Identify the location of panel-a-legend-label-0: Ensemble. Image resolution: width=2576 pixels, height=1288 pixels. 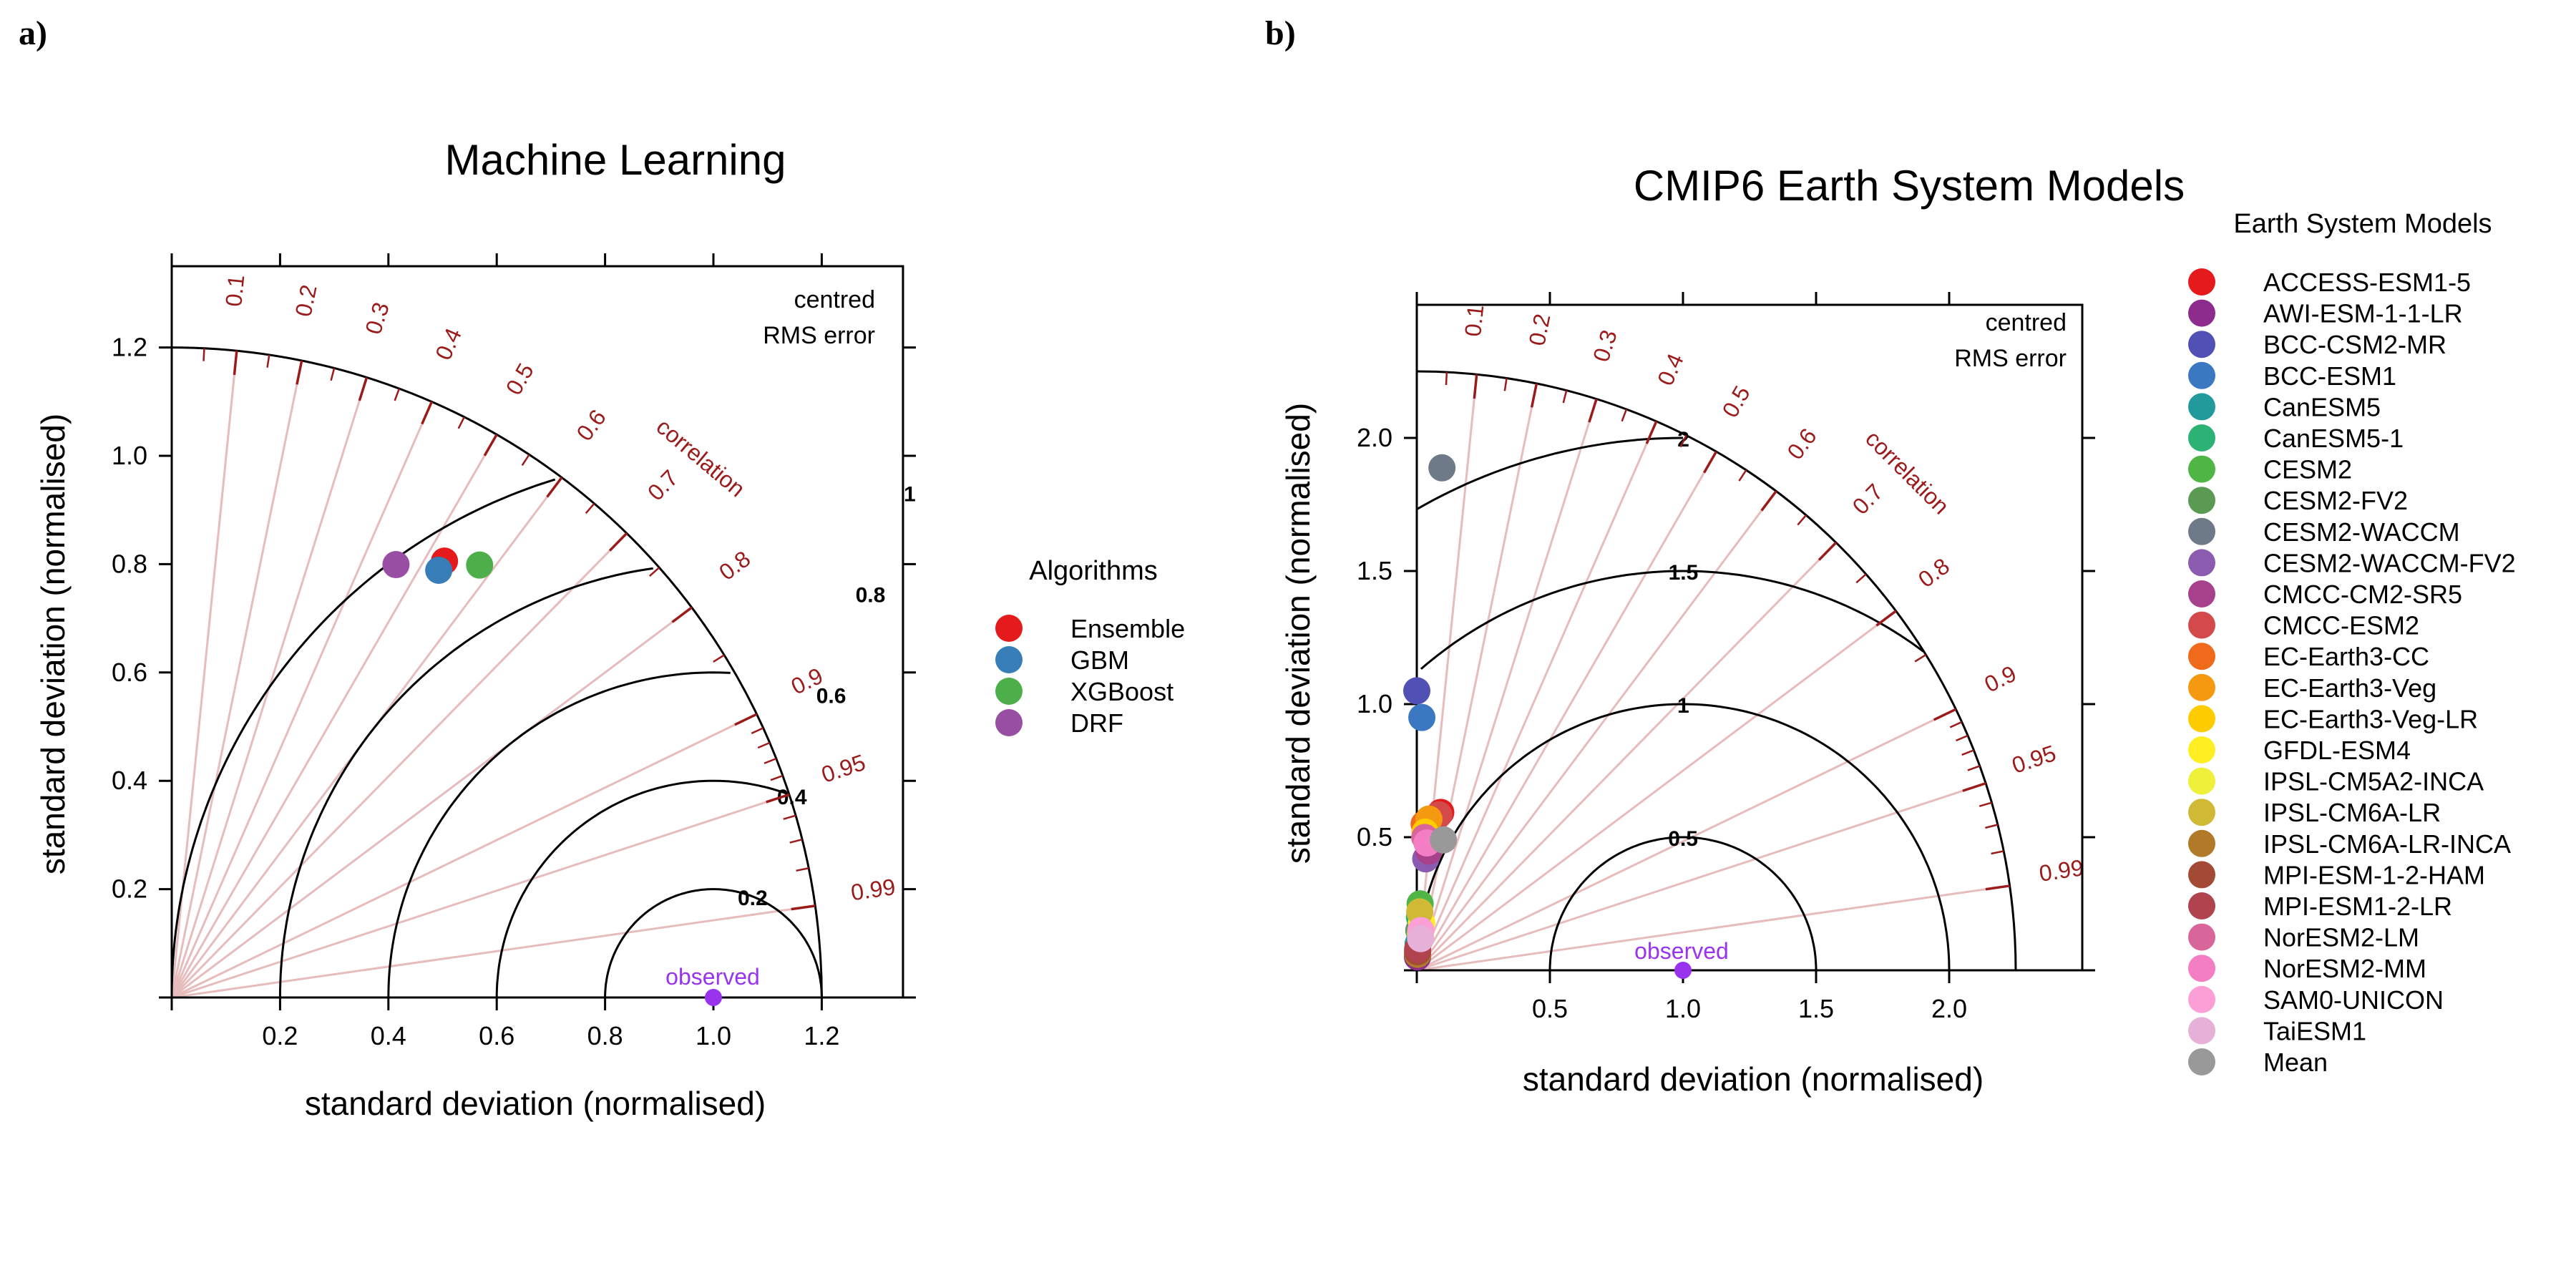
(1127, 628).